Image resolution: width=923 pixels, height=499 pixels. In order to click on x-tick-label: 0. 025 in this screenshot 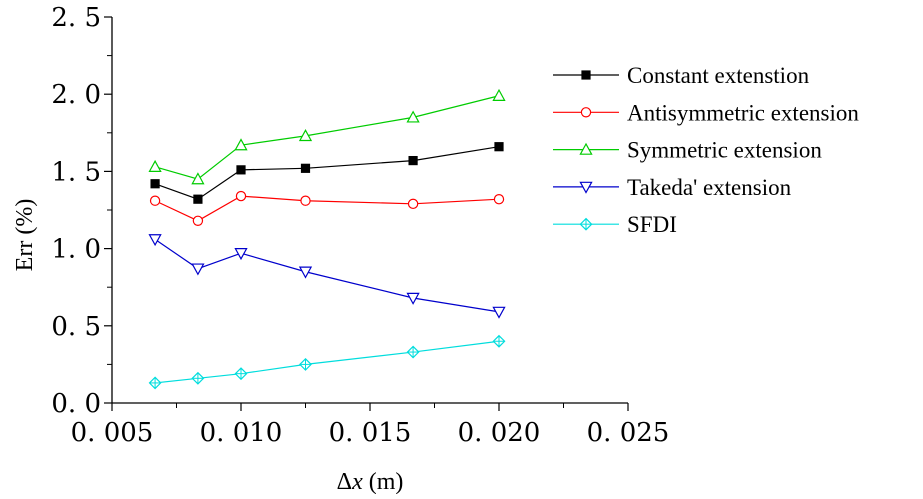, I will do `click(628, 433)`.